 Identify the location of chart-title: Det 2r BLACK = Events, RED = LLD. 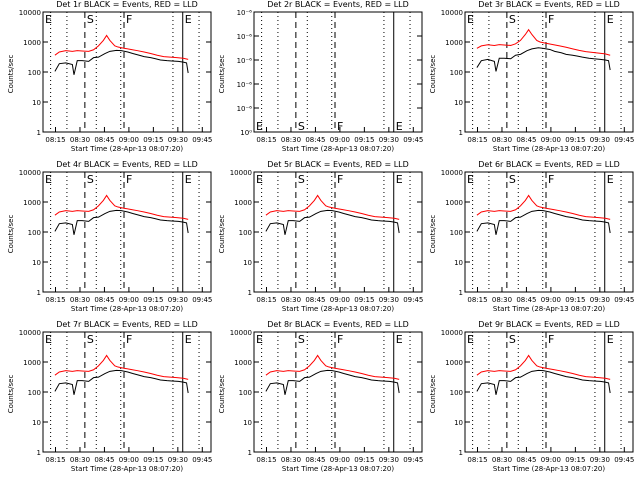
(338, 4).